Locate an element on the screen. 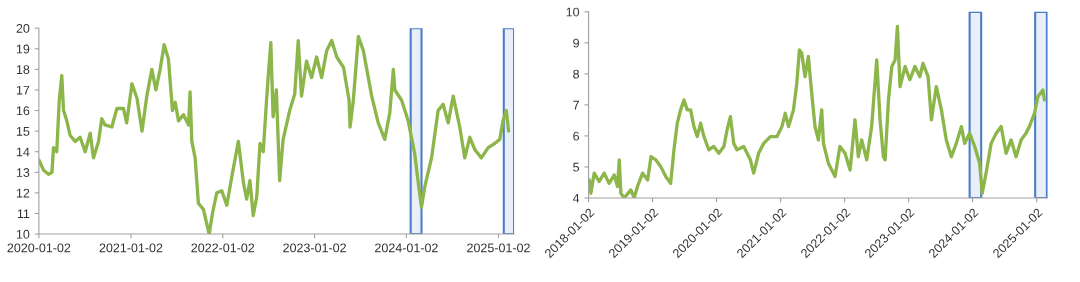 This screenshot has width=1080, height=282. x-tick-label: 2025-01-02 is located at coordinates (498, 248).